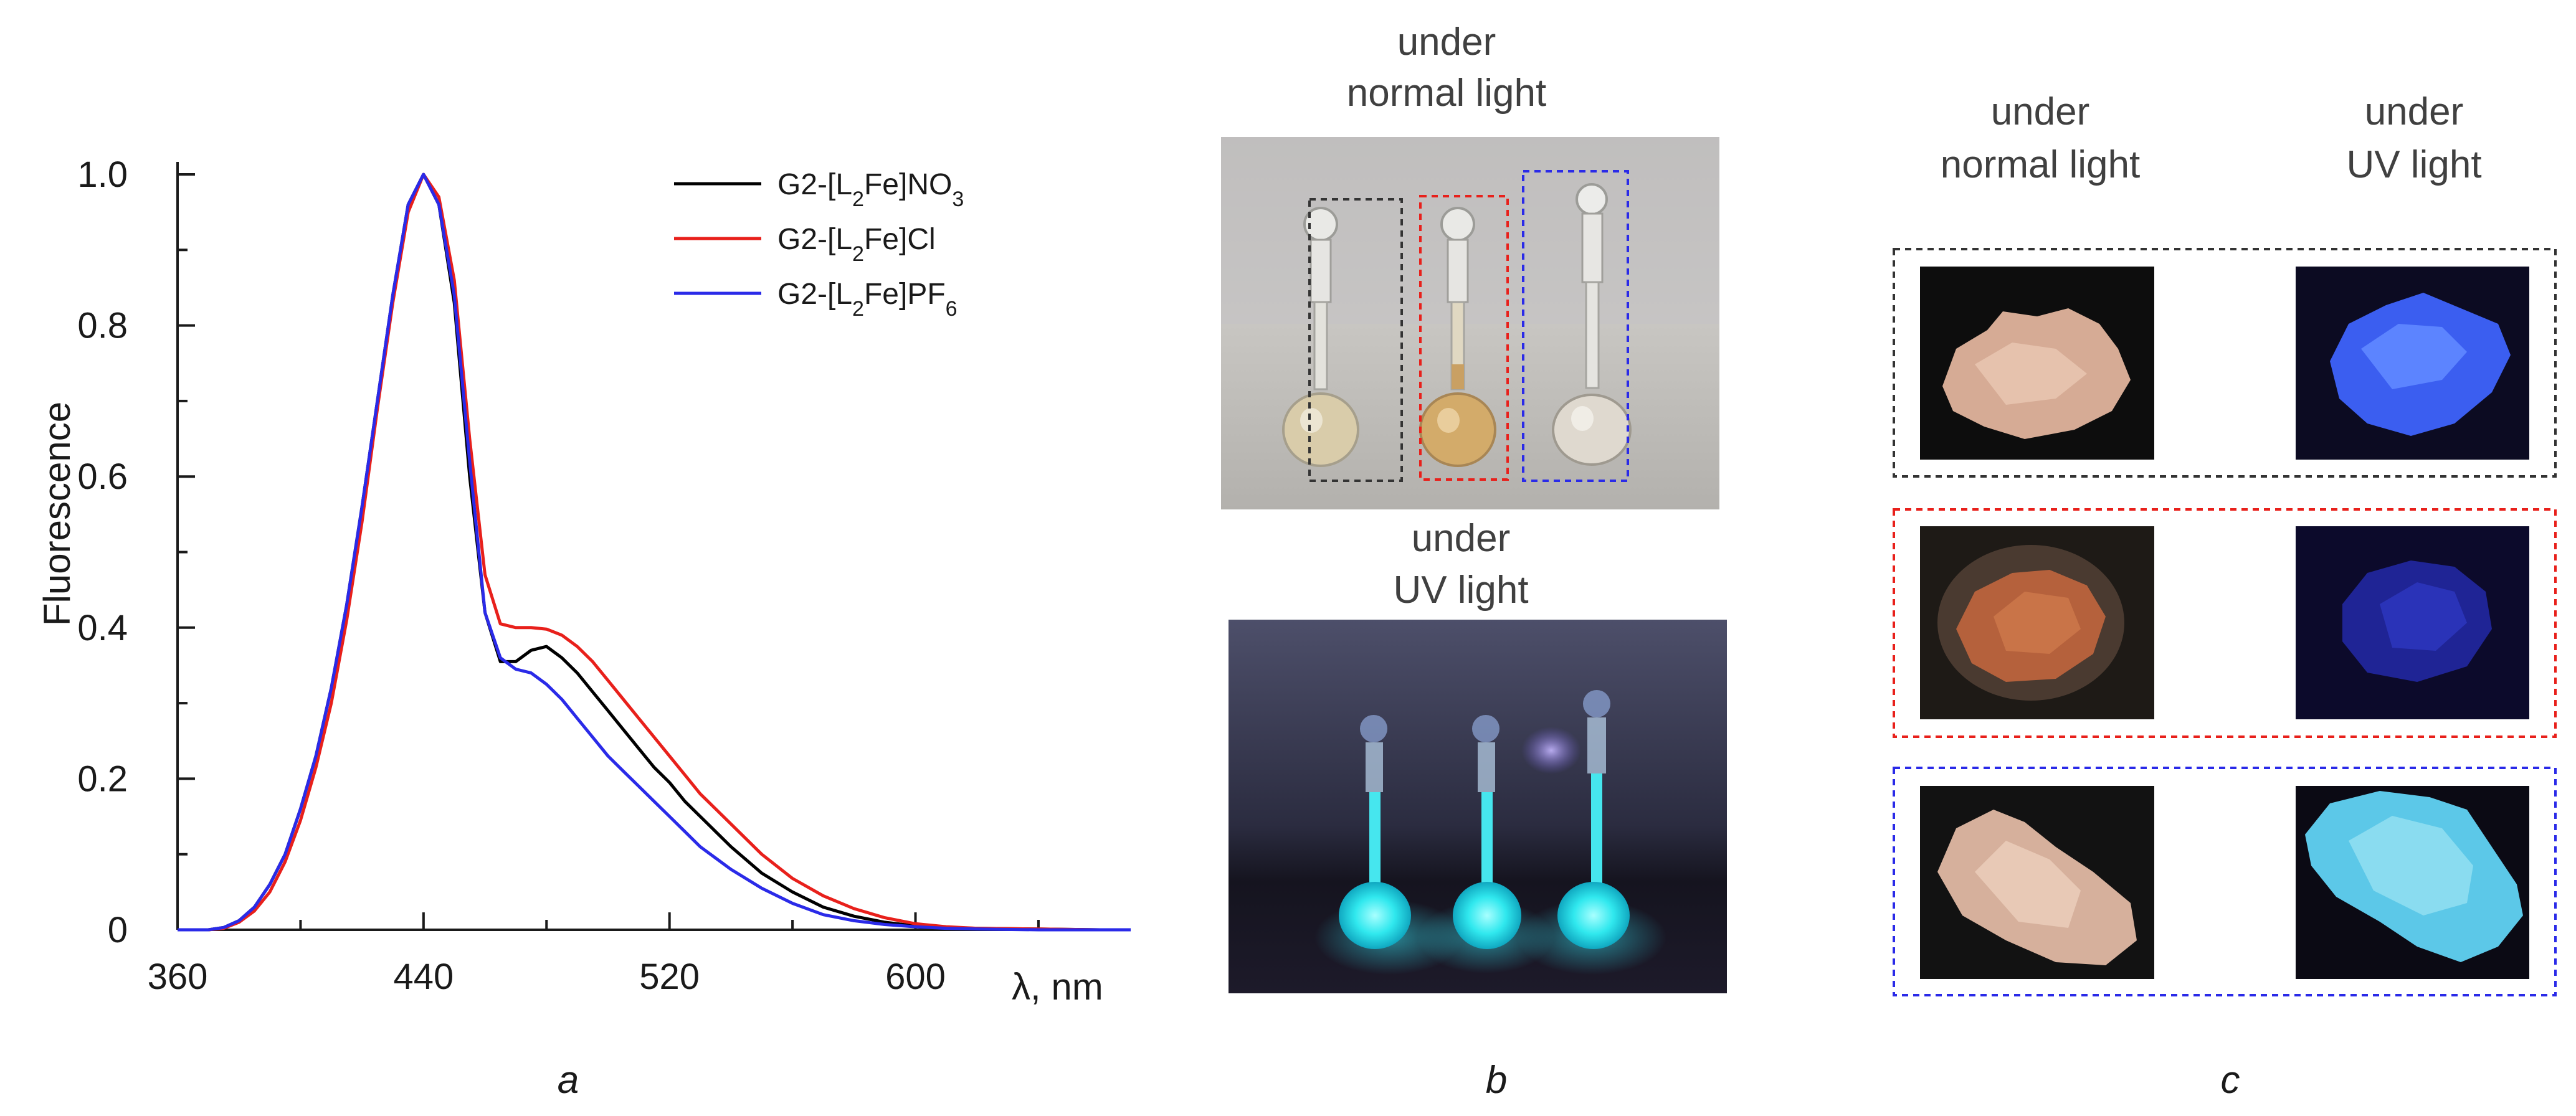 The width and height of the screenshot is (2576, 1116). I want to click on legend-entry-label: G2-[L2Fe]Cl, so click(856, 244).